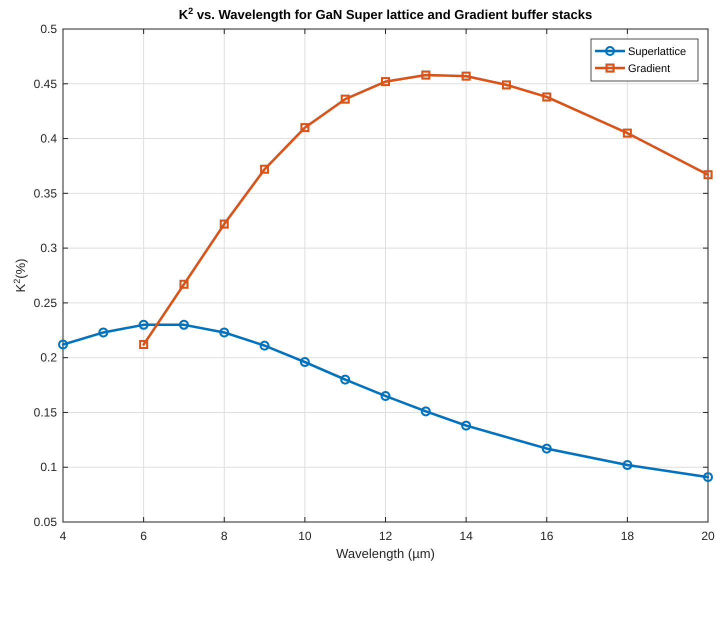 This screenshot has width=716, height=623. Describe the element at coordinates (649, 69) in the screenshot. I see `legend-label: Gradient` at that location.